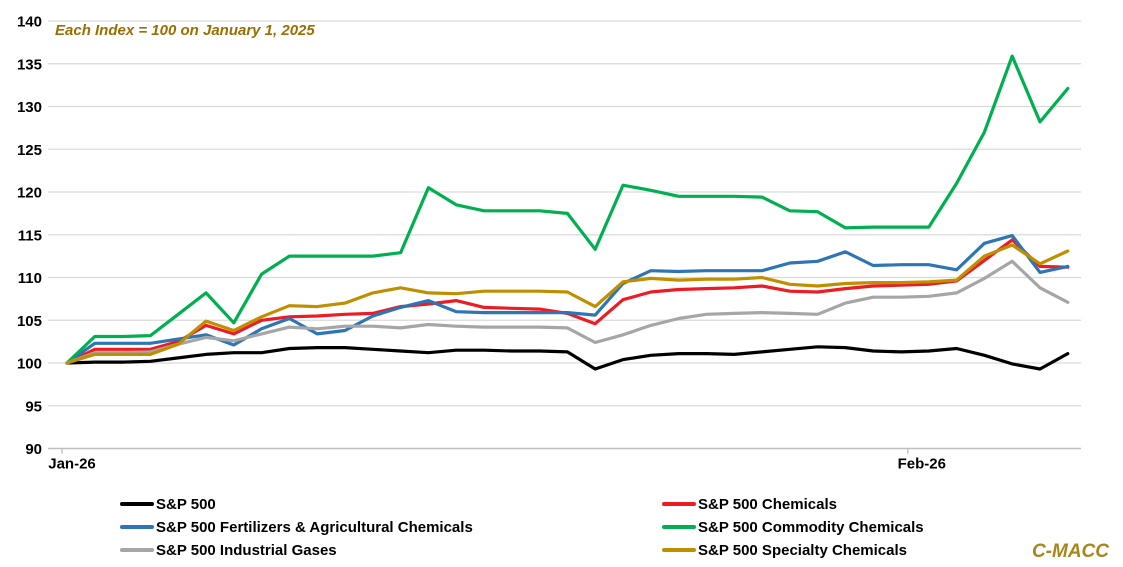  I want to click on legend-item-s-p-500-specialty-chemicals: S&P 500 Specialty Chemicals, so click(784, 550).